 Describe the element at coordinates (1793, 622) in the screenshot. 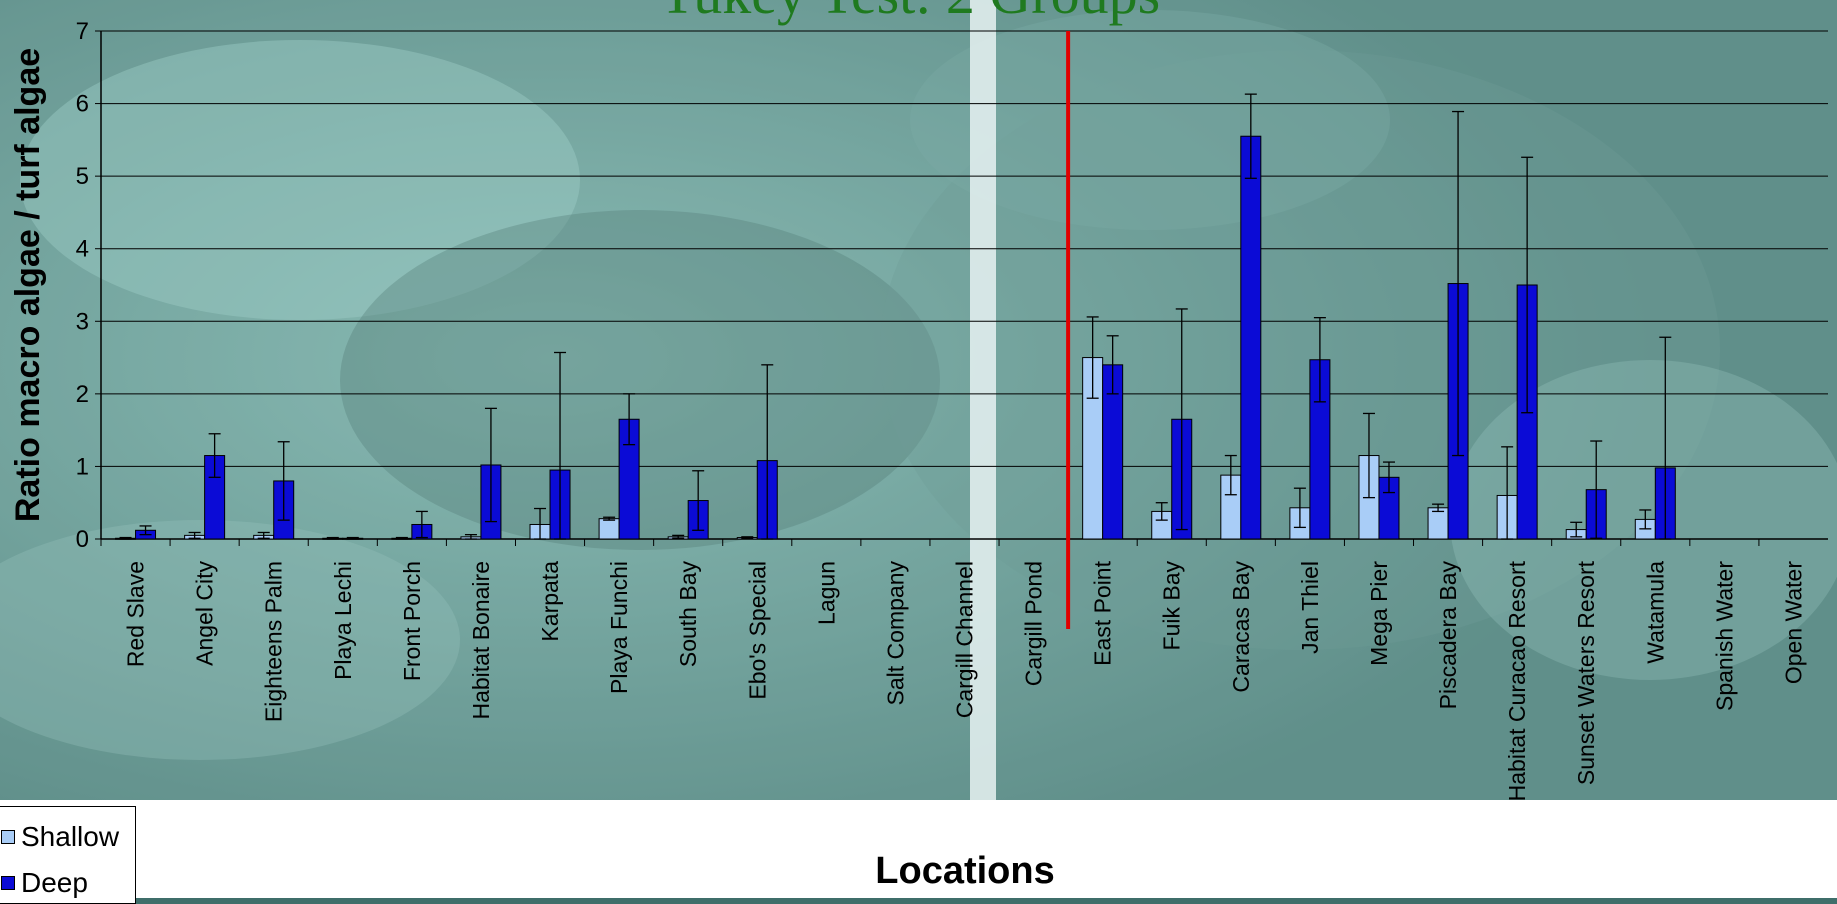

I see `category-label: Open Water` at that location.